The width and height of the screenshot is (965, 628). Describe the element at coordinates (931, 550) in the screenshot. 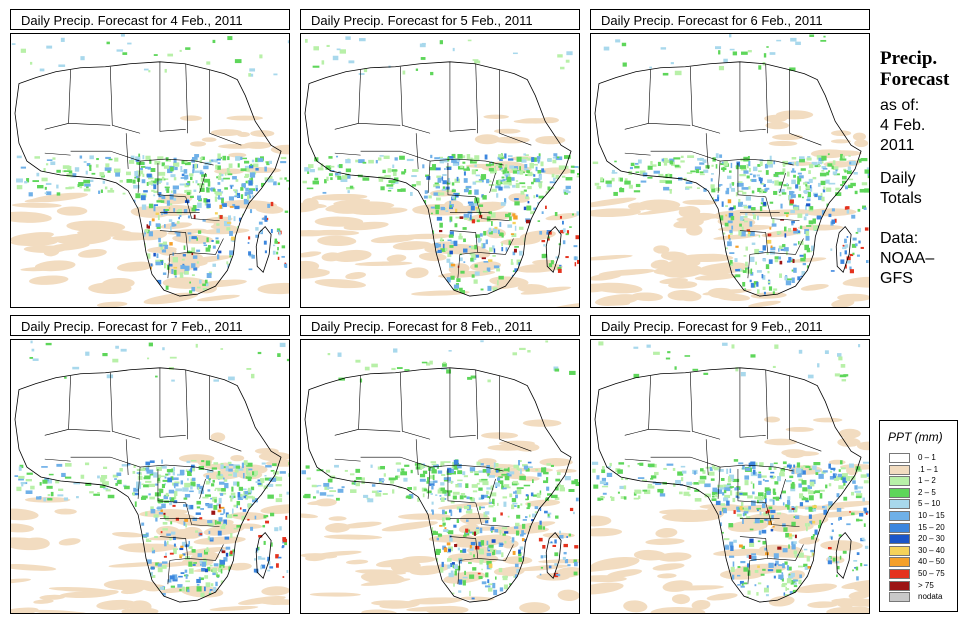

I see `legend-label: 30 – 40` at that location.